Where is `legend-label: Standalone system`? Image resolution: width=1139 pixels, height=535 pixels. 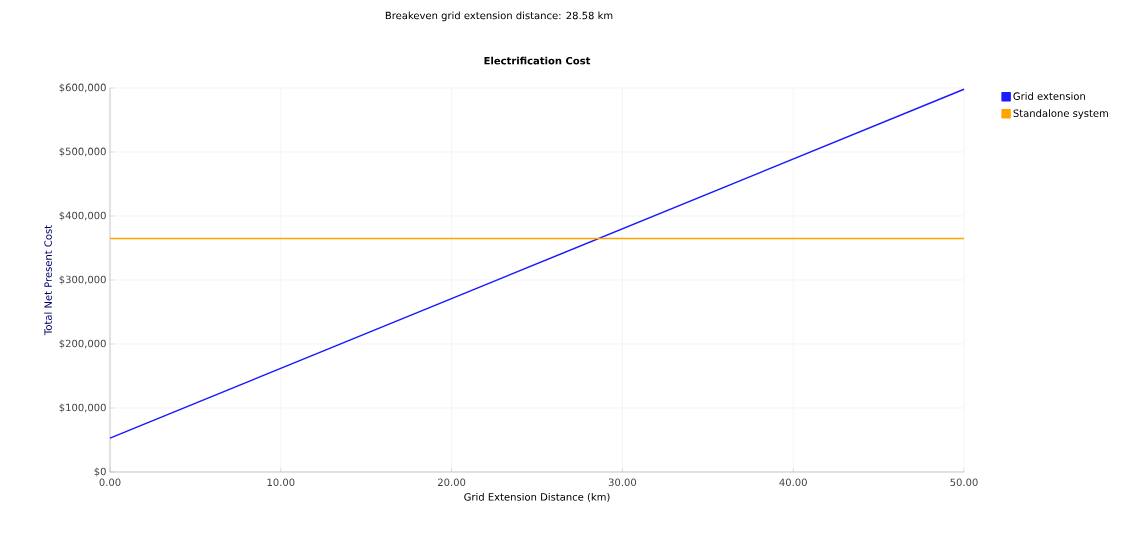
legend-label: Standalone system is located at coordinates (1060, 114).